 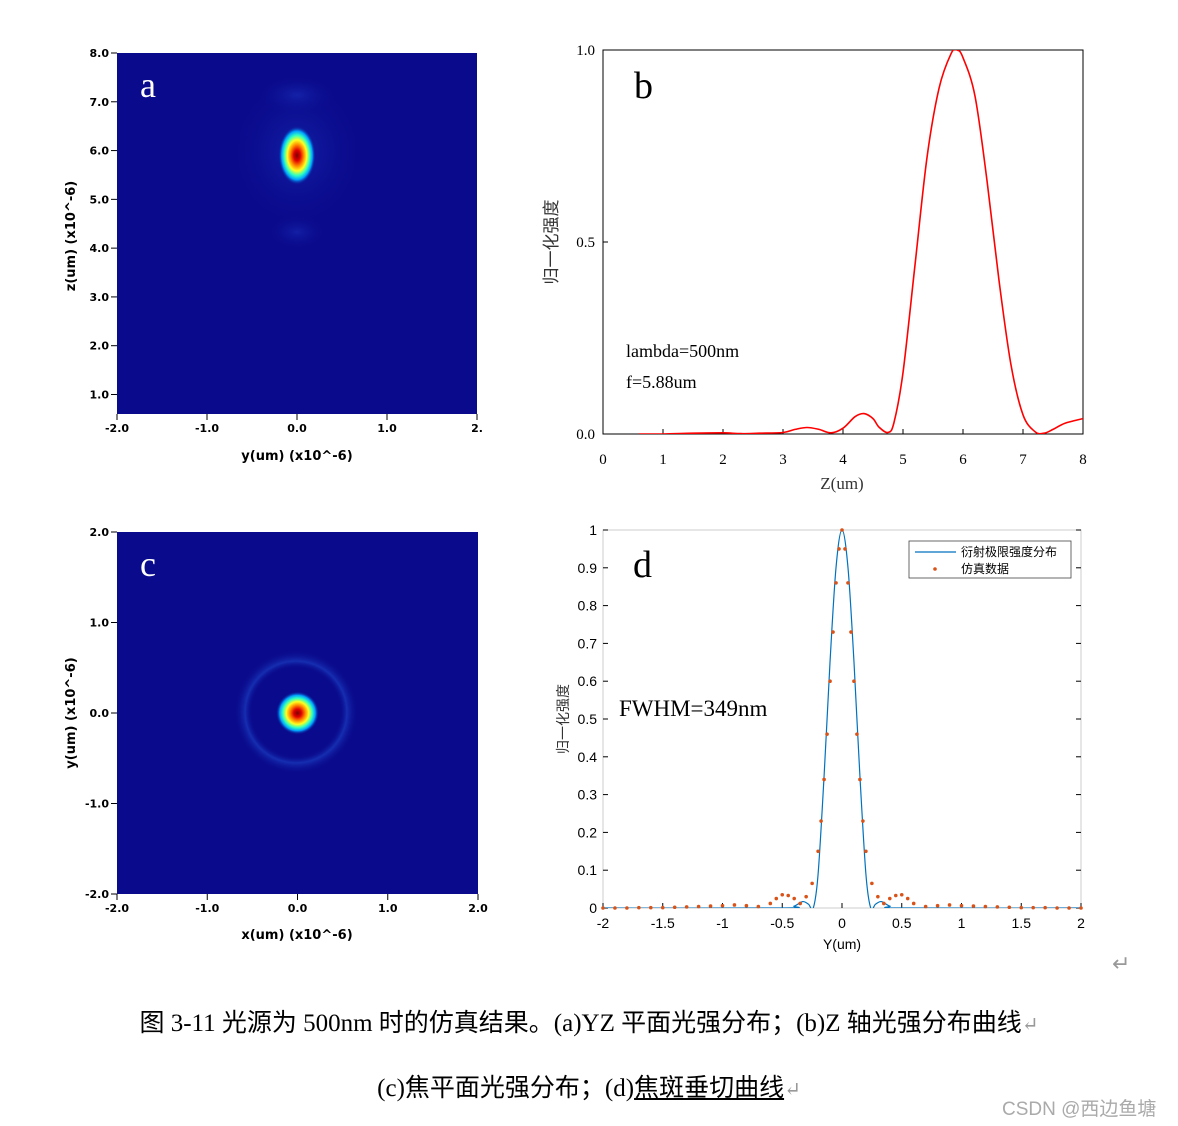 What do you see at coordinates (478, 908) in the screenshot?
I see `x-tick-label: 2.0` at bounding box center [478, 908].